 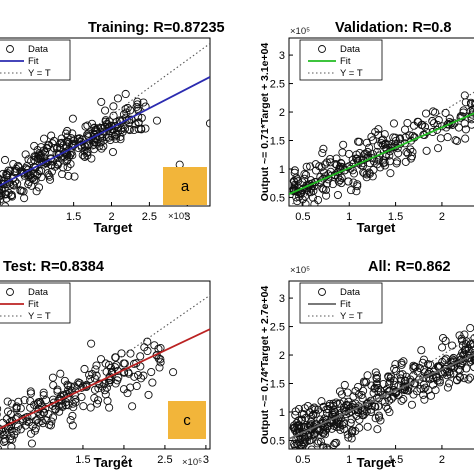 What do you see at coordinates (322, 49) in the screenshot?
I see `validation-legend-data-marker` at bounding box center [322, 49].